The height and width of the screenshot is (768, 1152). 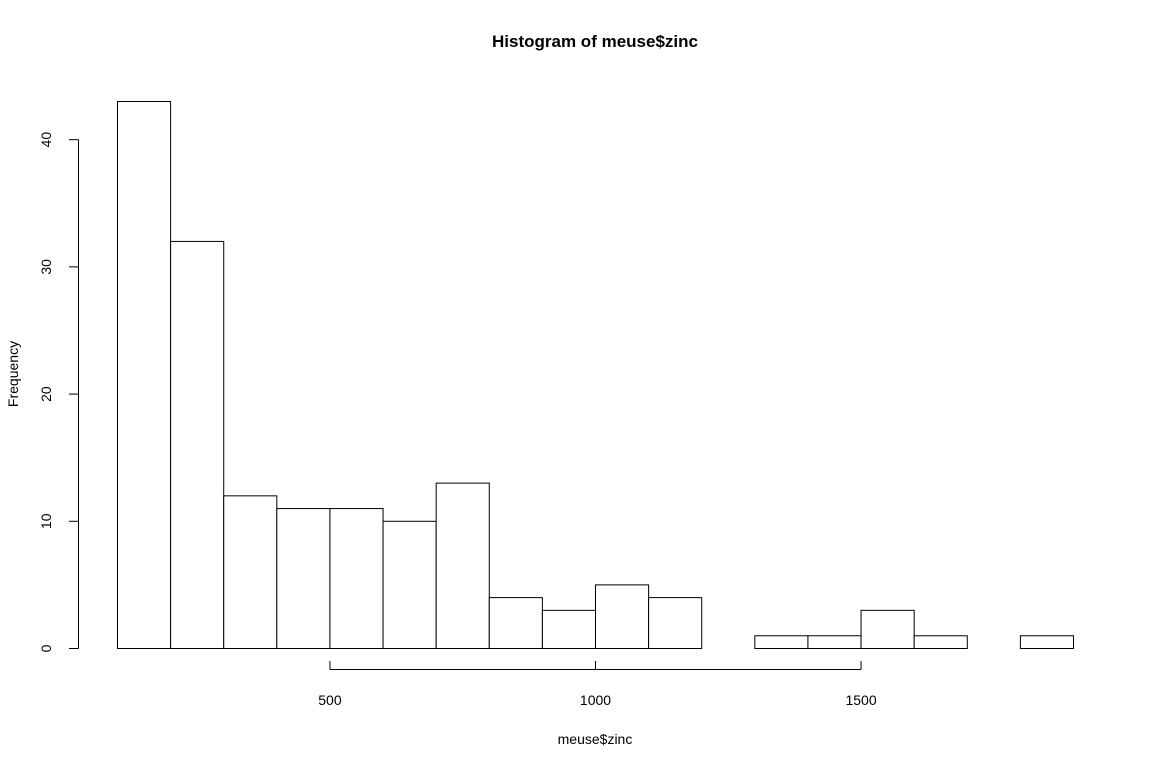 What do you see at coordinates (595, 41) in the screenshot?
I see `chart-title: Histogram of meuse$zinc` at bounding box center [595, 41].